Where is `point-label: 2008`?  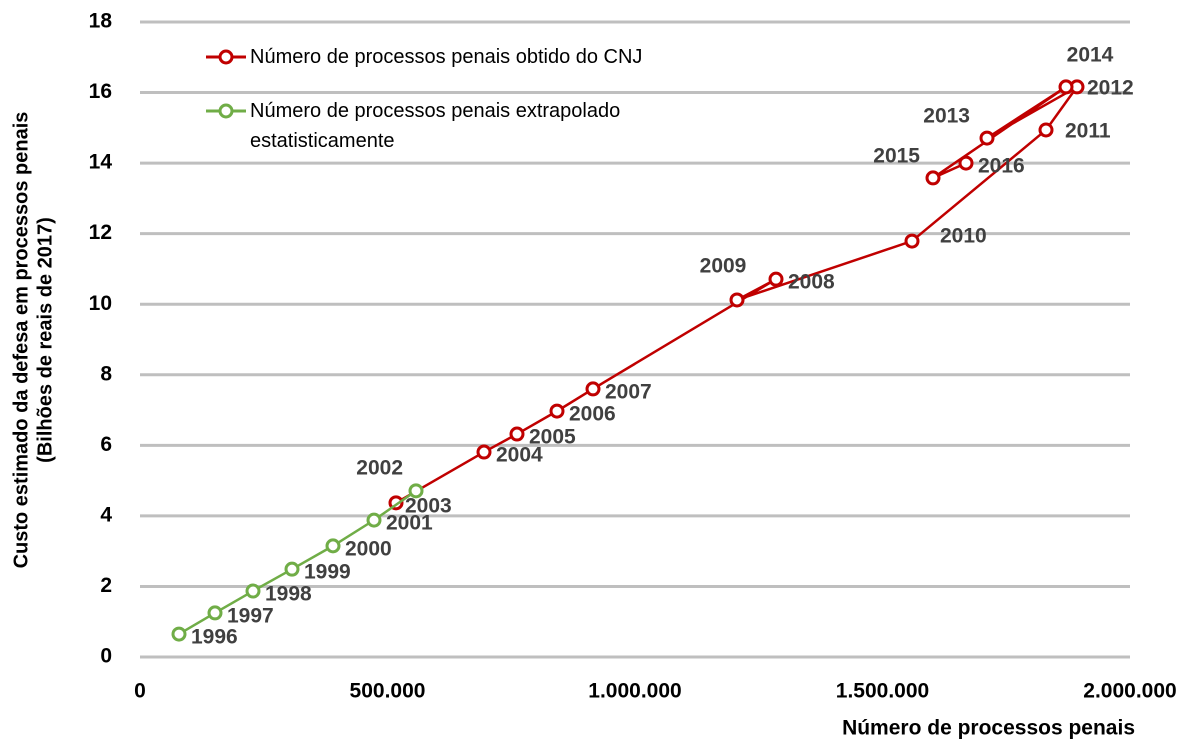
point-label: 2008 is located at coordinates (811, 282).